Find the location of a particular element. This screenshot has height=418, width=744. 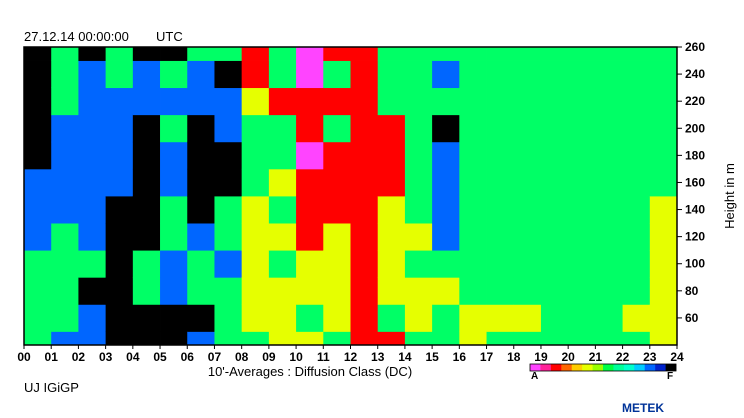

x-tick-label: 18 is located at coordinates (514, 357).